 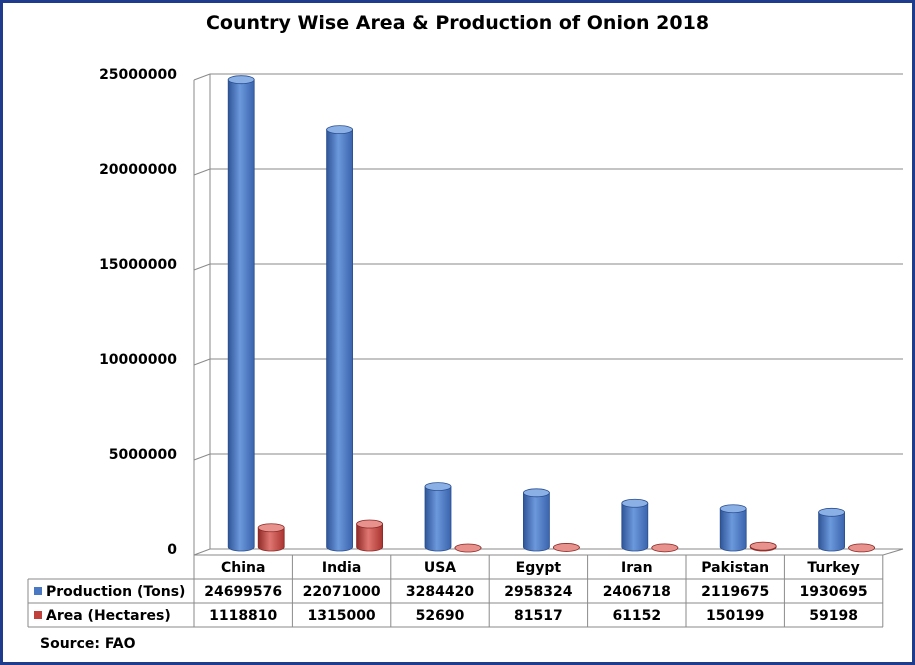 I want to click on data-label: 2406718, so click(x=637, y=592).